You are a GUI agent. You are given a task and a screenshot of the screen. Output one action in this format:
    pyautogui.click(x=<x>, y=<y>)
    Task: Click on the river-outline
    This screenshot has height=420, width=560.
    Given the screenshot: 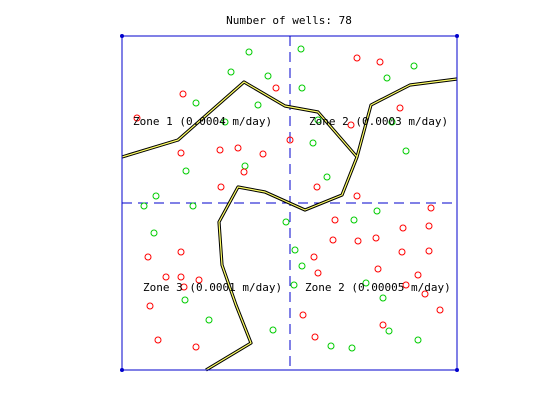 What is the action you would take?
    pyautogui.click(x=282, y=264)
    